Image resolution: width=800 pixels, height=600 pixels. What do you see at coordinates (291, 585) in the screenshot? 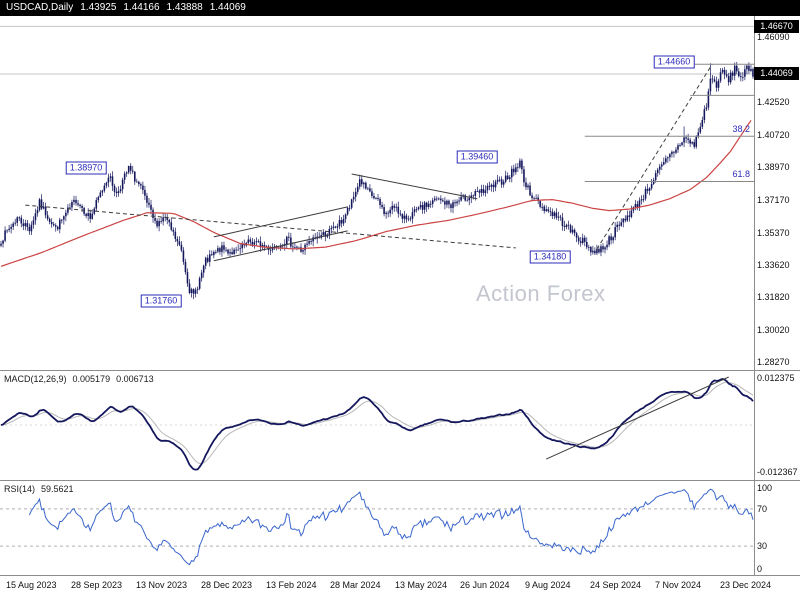
I see `time-axis-label: 13 Feb 2024` at bounding box center [291, 585].